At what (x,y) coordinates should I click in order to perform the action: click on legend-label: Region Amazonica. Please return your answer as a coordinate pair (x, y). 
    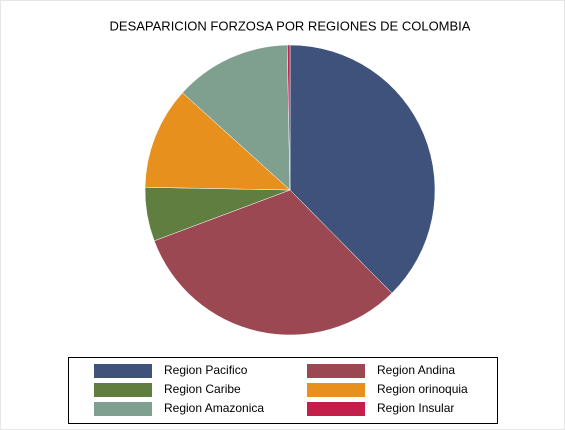
    Looking at the image, I should click on (214, 408).